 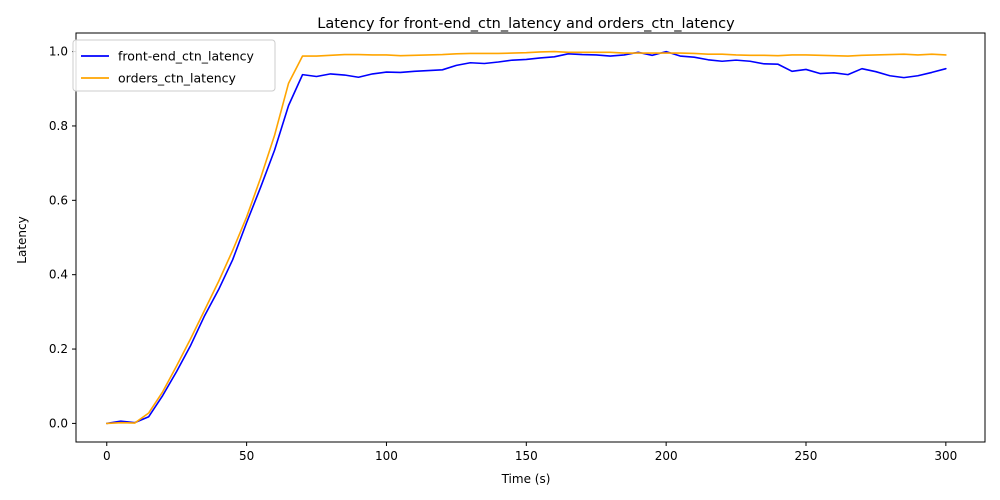 What do you see at coordinates (386, 456) in the screenshot?
I see `x-tick-label: 100` at bounding box center [386, 456].